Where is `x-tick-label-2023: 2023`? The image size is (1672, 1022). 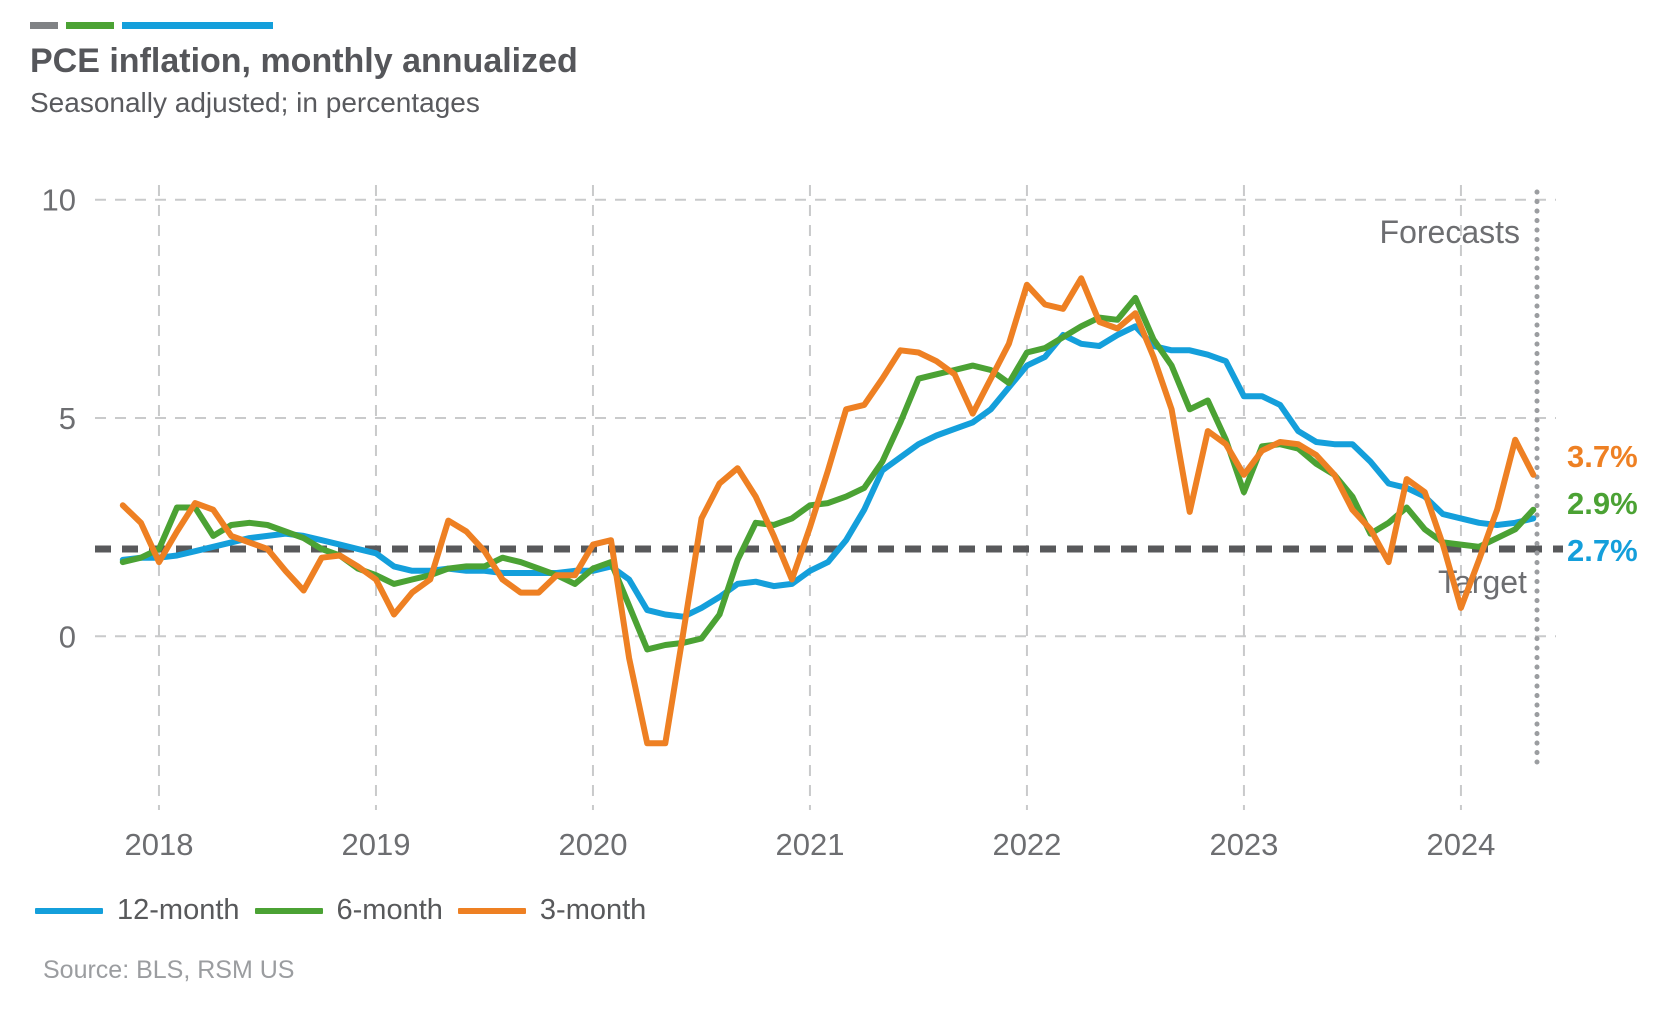 x-tick-label-2023: 2023 is located at coordinates (1243, 844).